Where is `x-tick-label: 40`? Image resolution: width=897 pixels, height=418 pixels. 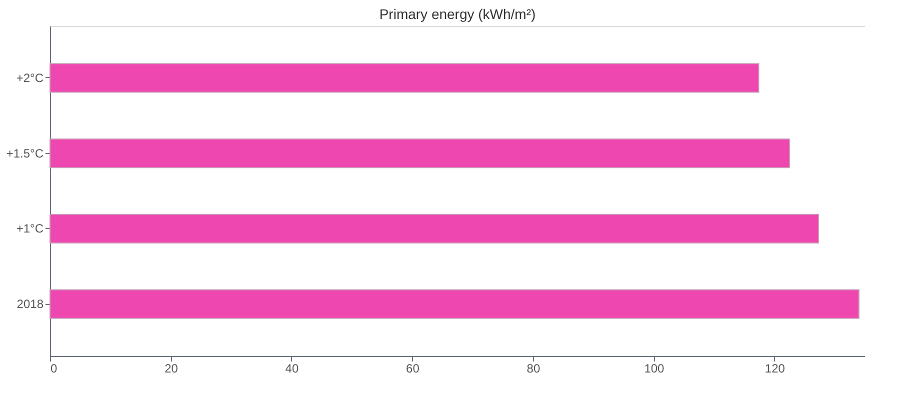
x-tick-label: 40 is located at coordinates (292, 369).